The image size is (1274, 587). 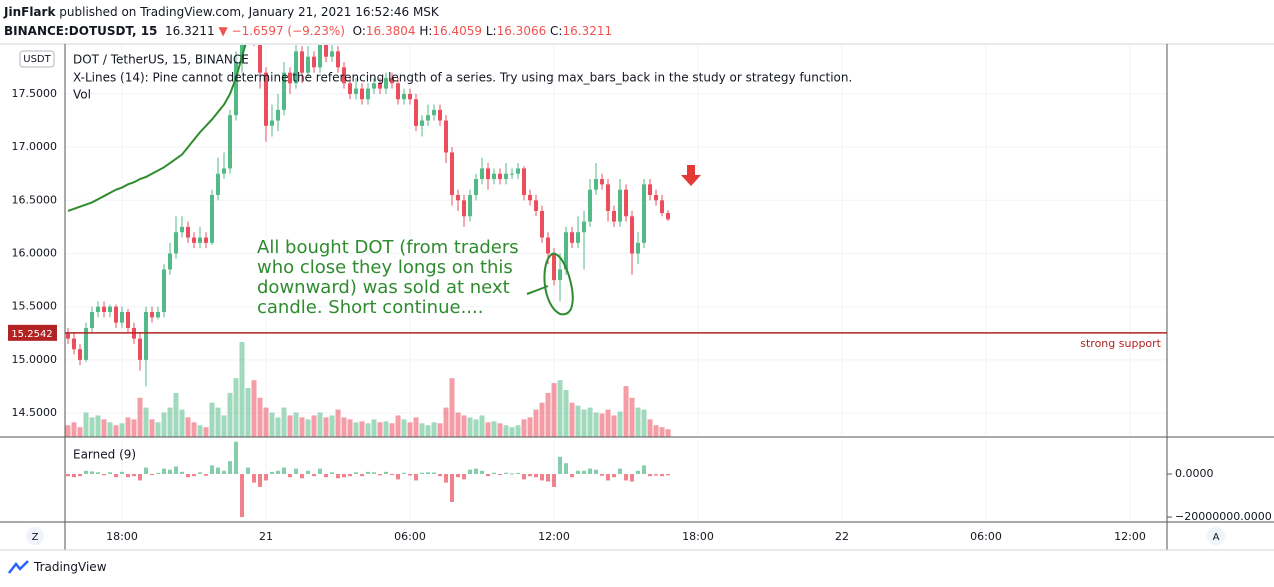 I want to click on y-tick-label: 17.5000, so click(x=35, y=93).